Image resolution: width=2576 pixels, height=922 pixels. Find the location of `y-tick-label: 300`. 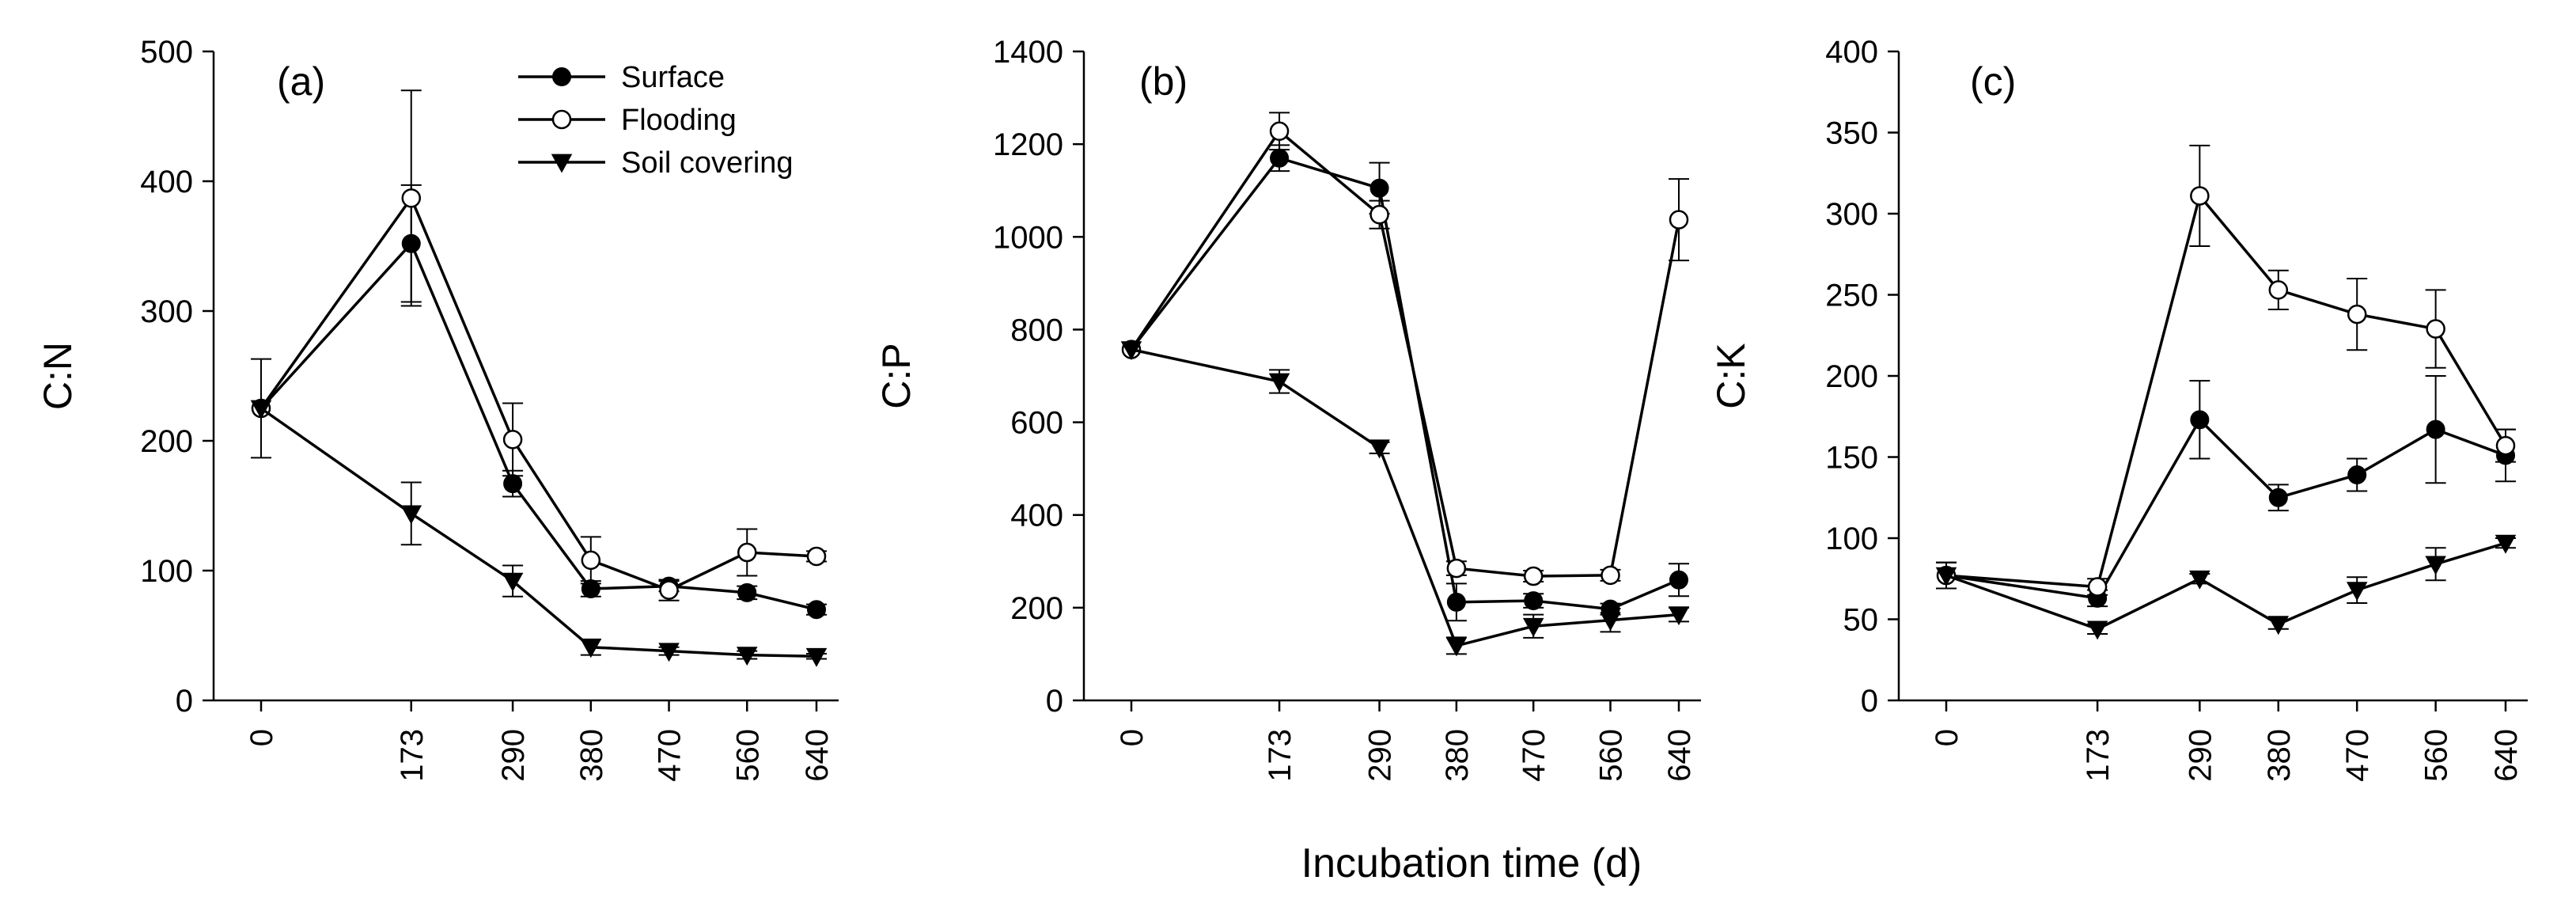

y-tick-label: 300 is located at coordinates (166, 311).